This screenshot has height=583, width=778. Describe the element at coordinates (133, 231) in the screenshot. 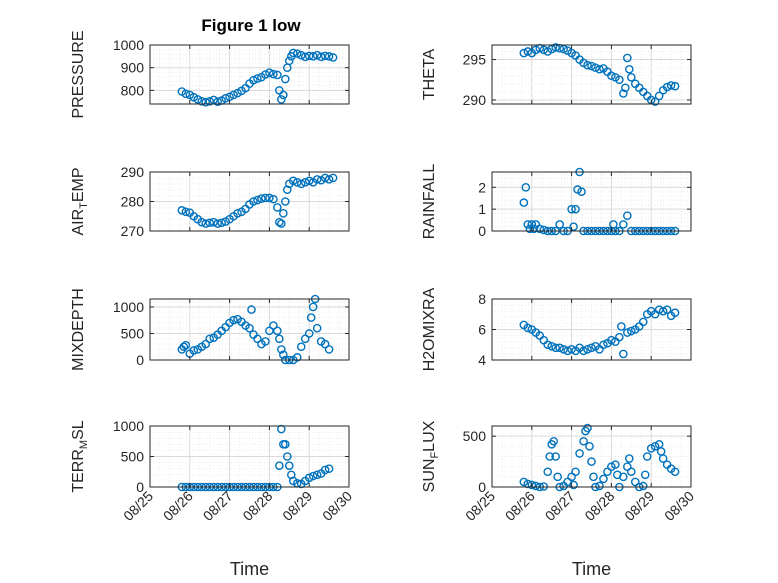

I see `y-tick-label: 270` at that location.